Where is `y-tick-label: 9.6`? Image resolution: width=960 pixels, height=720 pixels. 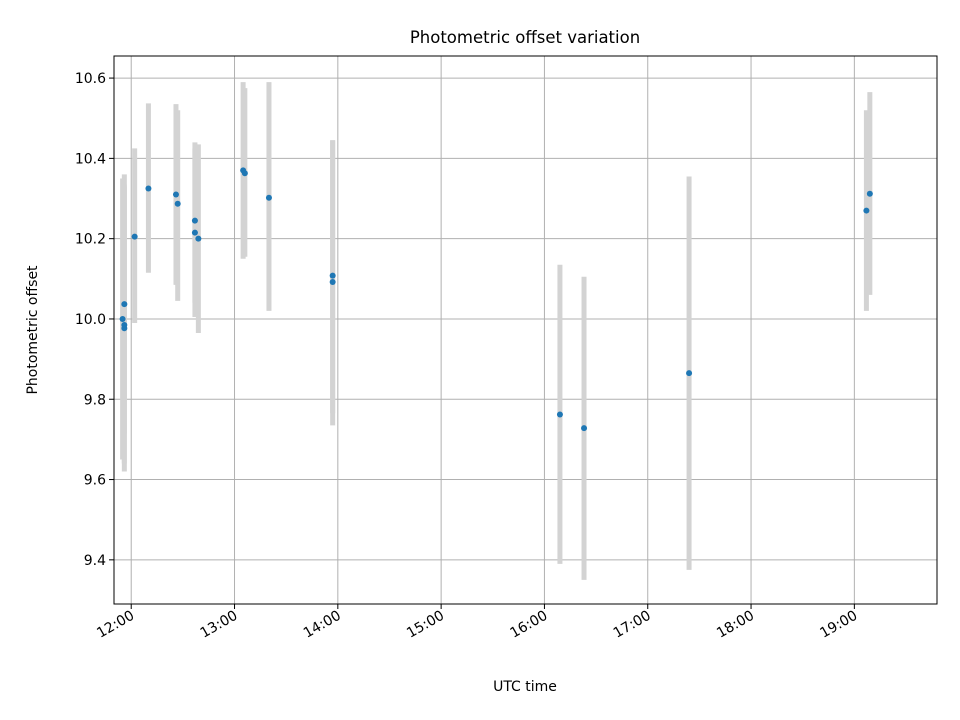 y-tick-label: 9.6 is located at coordinates (95, 481).